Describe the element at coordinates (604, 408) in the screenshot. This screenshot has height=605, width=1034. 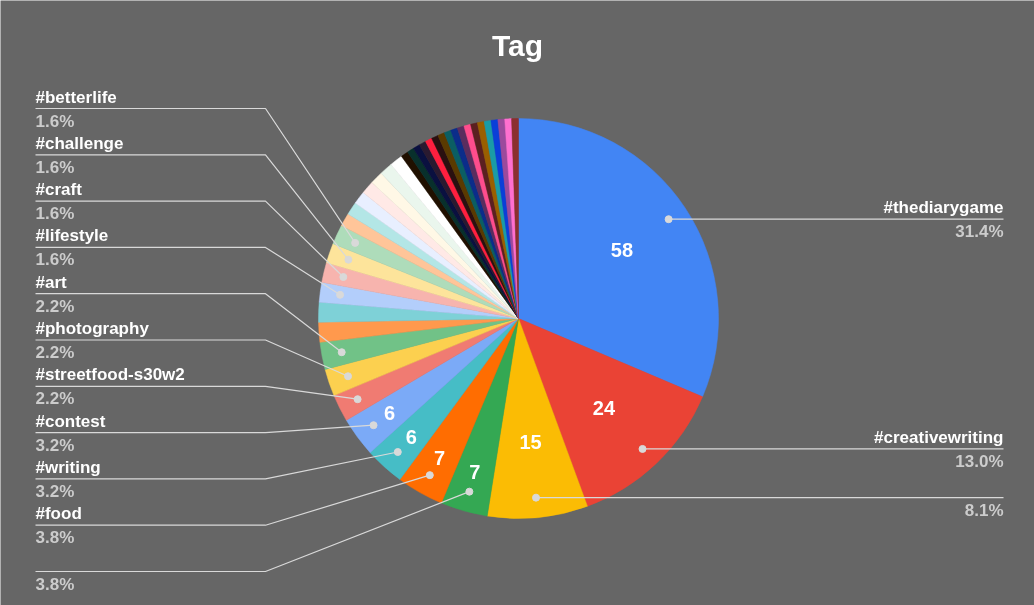
I see `text: 24` at that location.